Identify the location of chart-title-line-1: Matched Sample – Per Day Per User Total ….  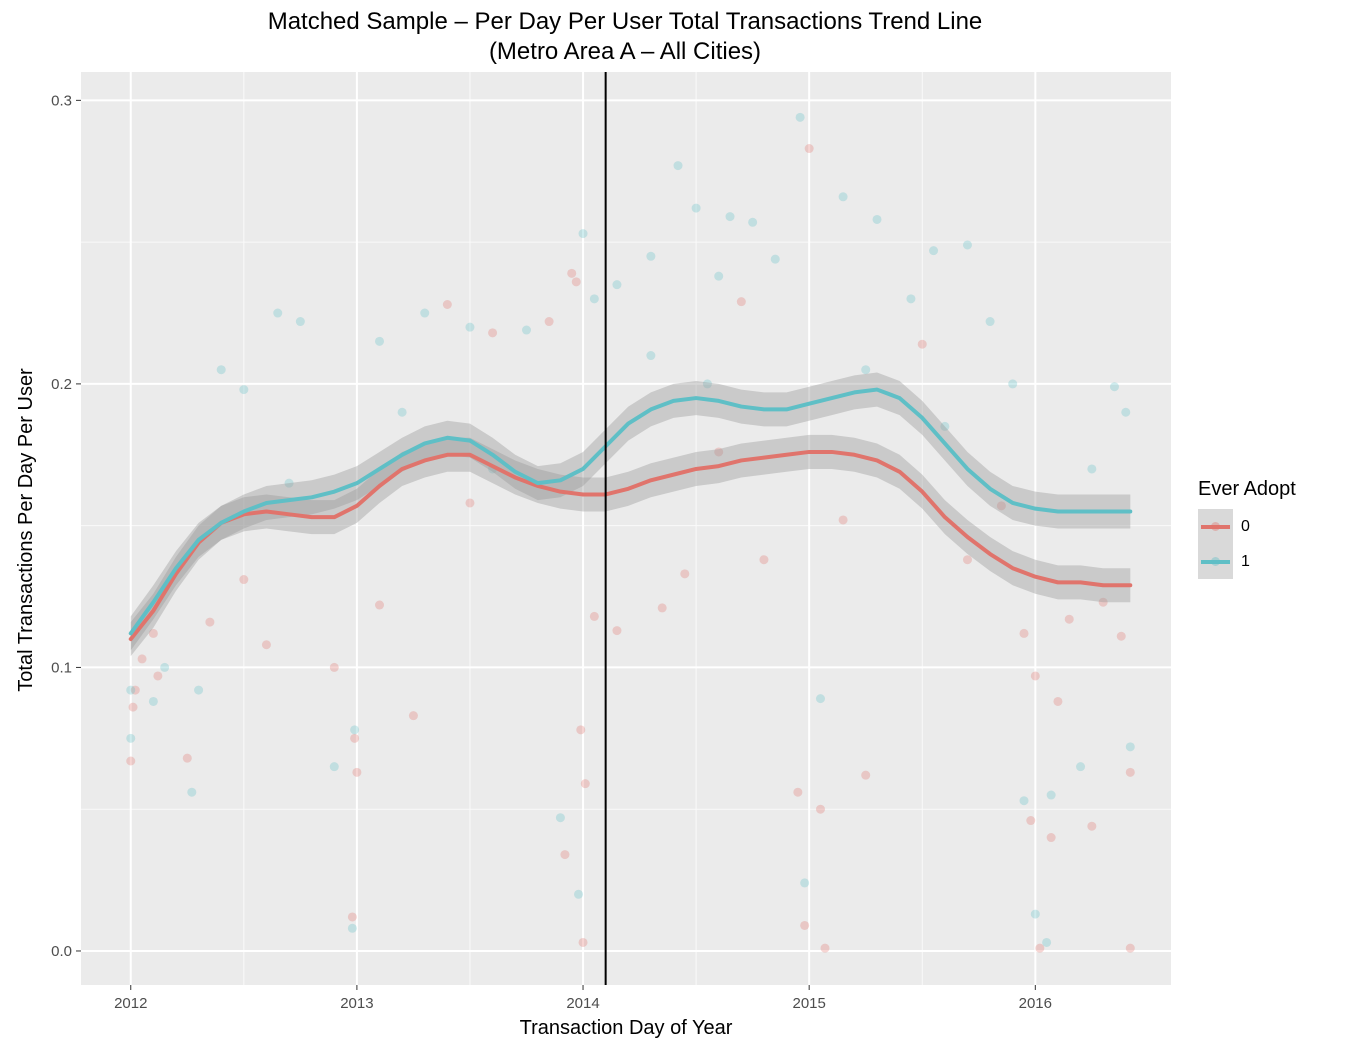
(625, 21).